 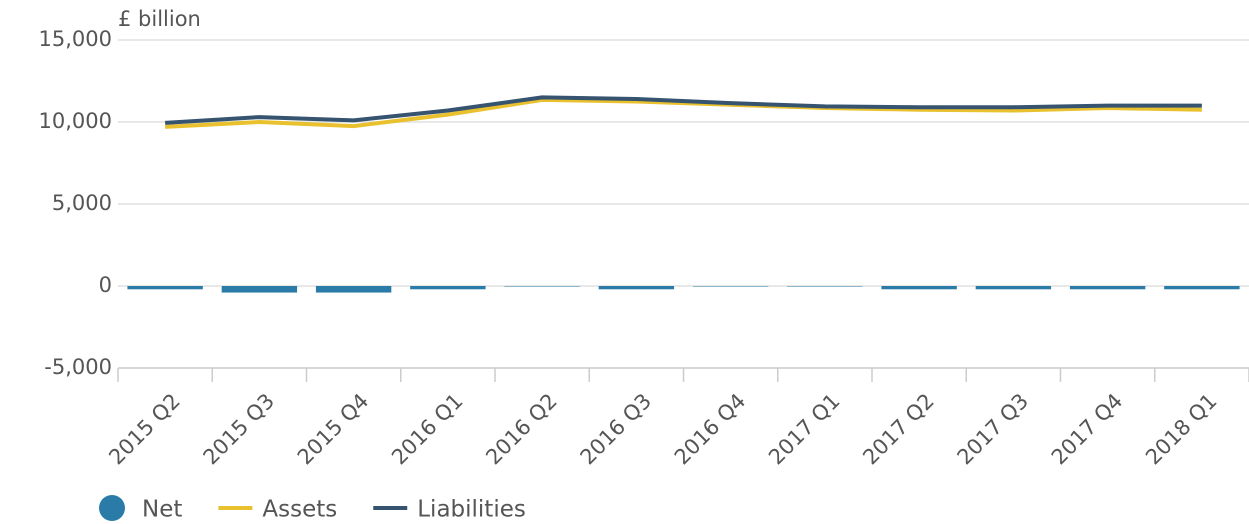 I want to click on x-tick-label: 2015 Q2, so click(x=144, y=429).